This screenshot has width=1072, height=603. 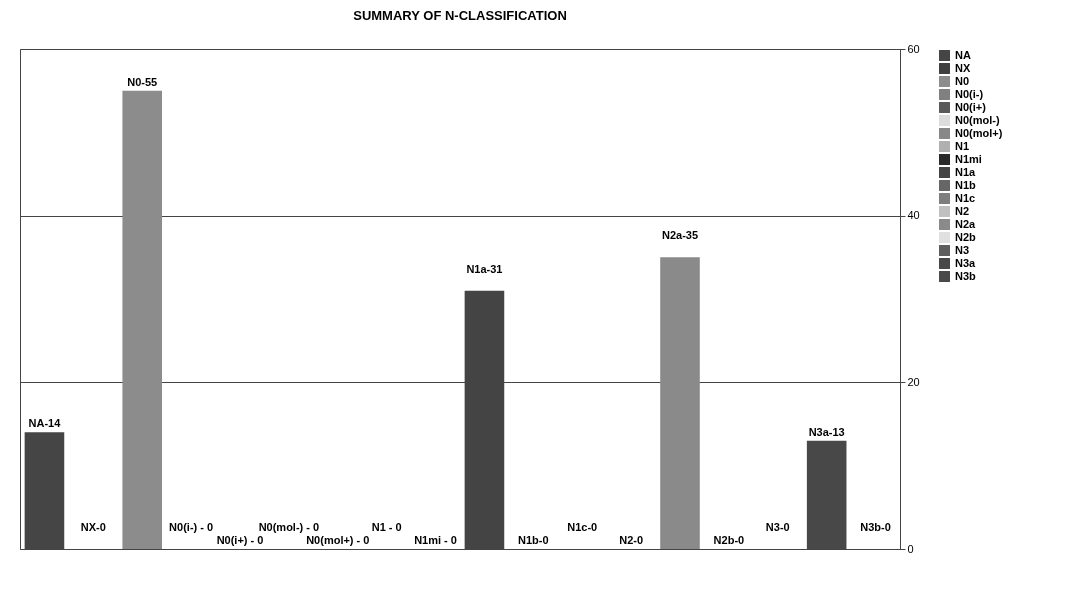 I want to click on data-label: N0(i+) - 0, so click(x=240, y=540).